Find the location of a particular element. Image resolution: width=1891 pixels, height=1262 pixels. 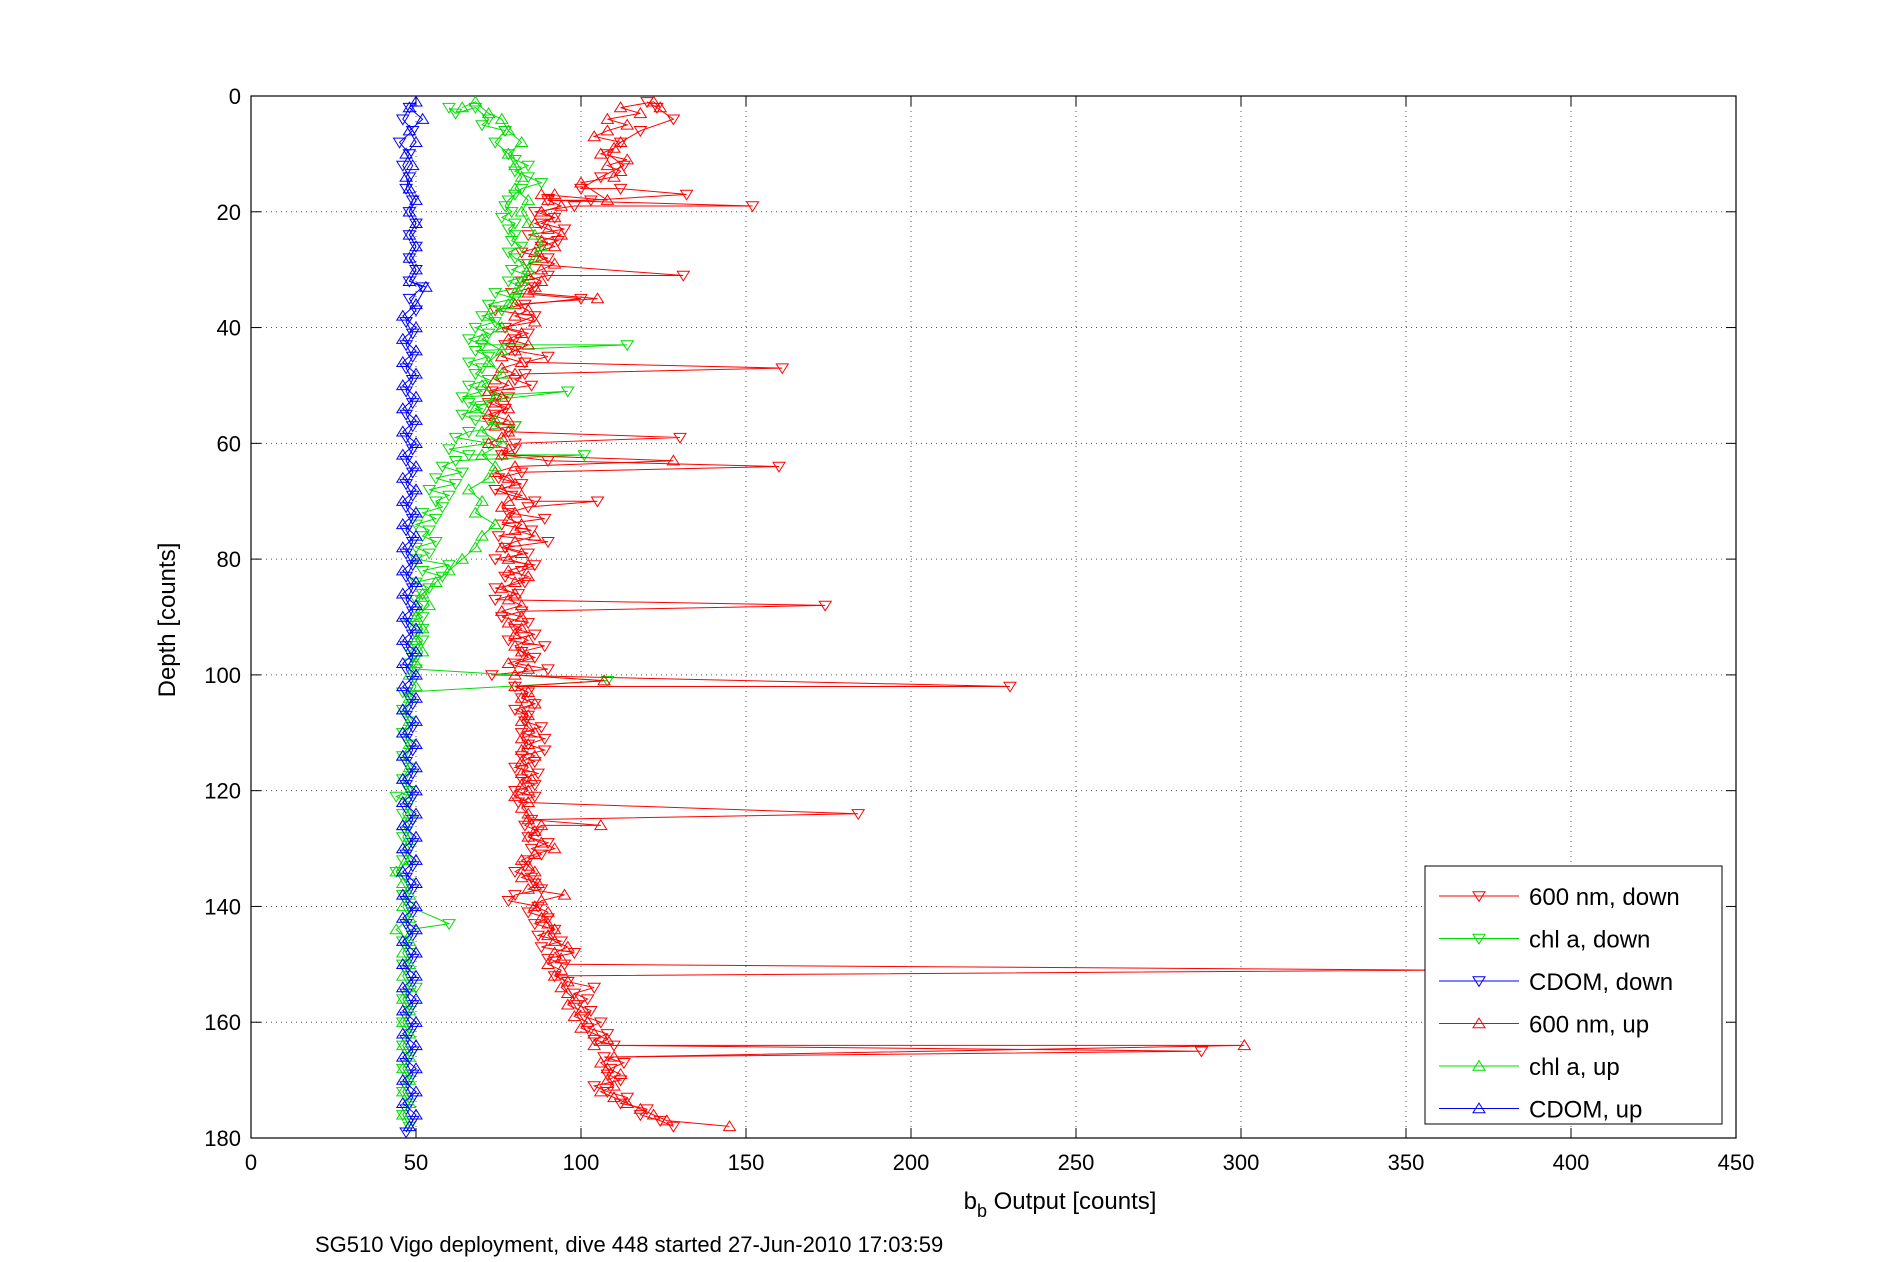

x-tick-label: 0 is located at coordinates (251, 1162).